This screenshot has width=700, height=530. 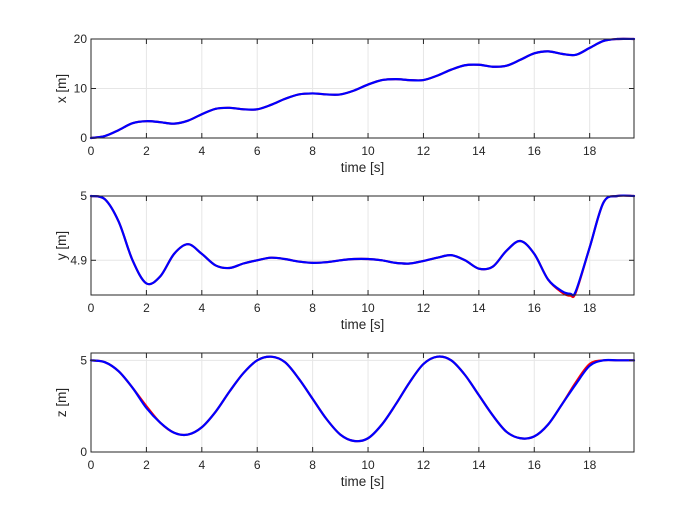 I want to click on y-axes-box, so click(x=362, y=245).